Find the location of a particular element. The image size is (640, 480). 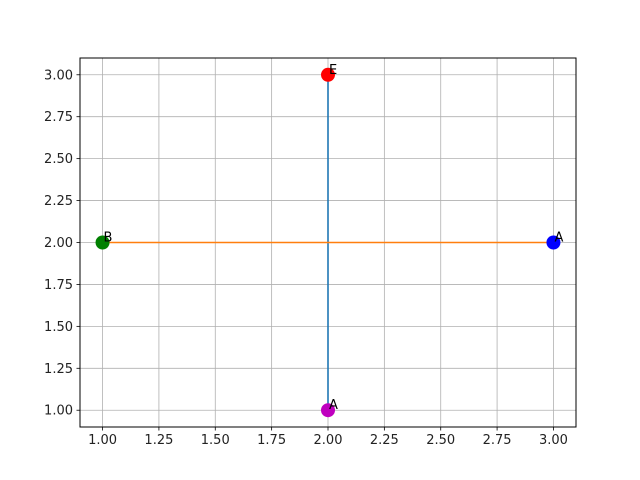

y-tick-label: 1.00 is located at coordinates (58, 411).